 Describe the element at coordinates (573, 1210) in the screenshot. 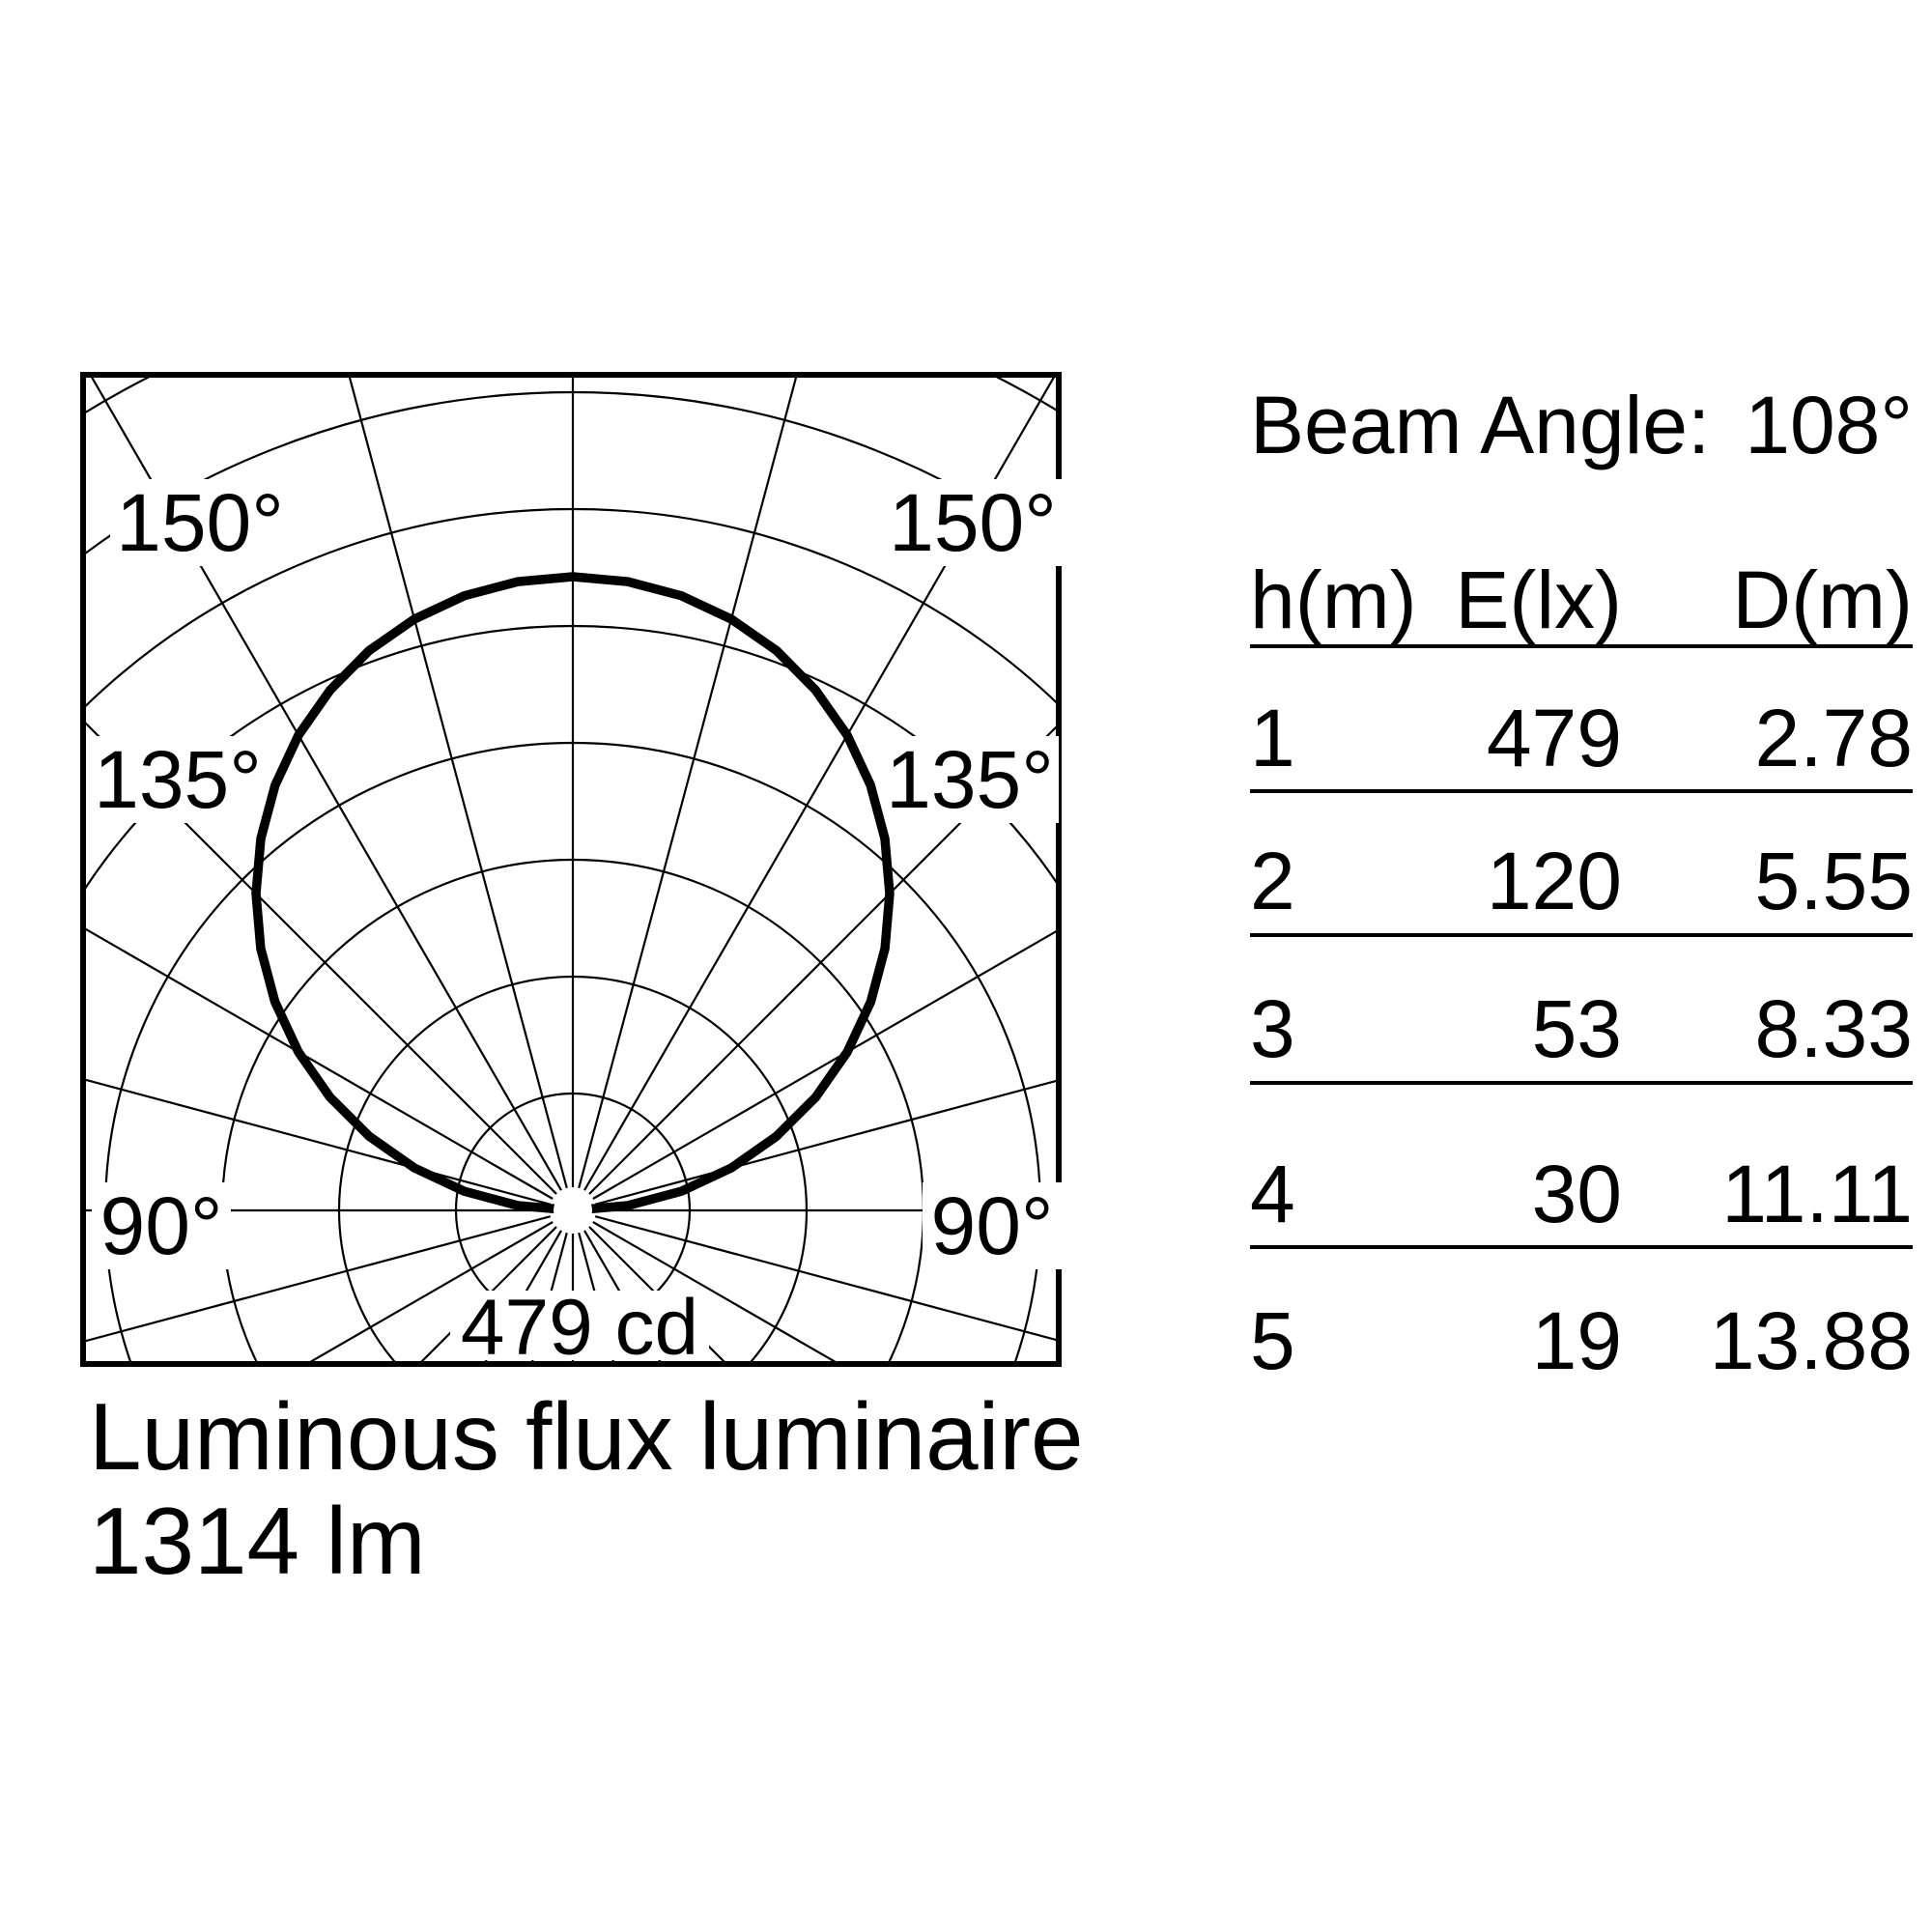

I see `photometric-center-dot` at that location.